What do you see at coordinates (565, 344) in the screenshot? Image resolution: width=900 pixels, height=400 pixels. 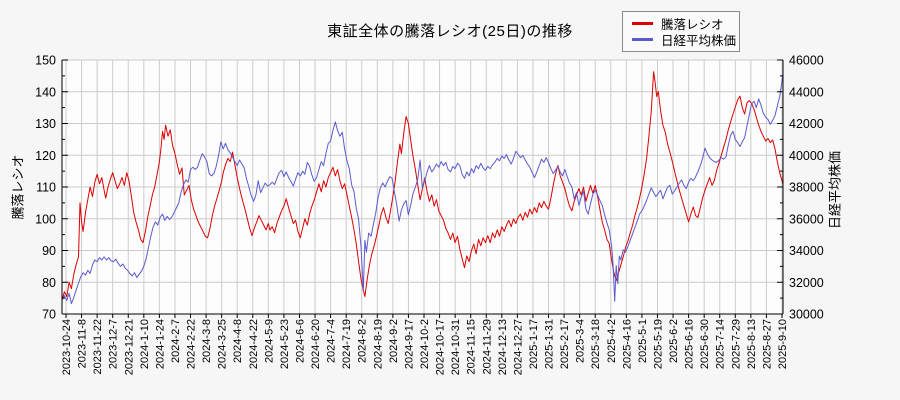 I see `x-axis-tick-label: 2025-2-17` at bounding box center [565, 344].